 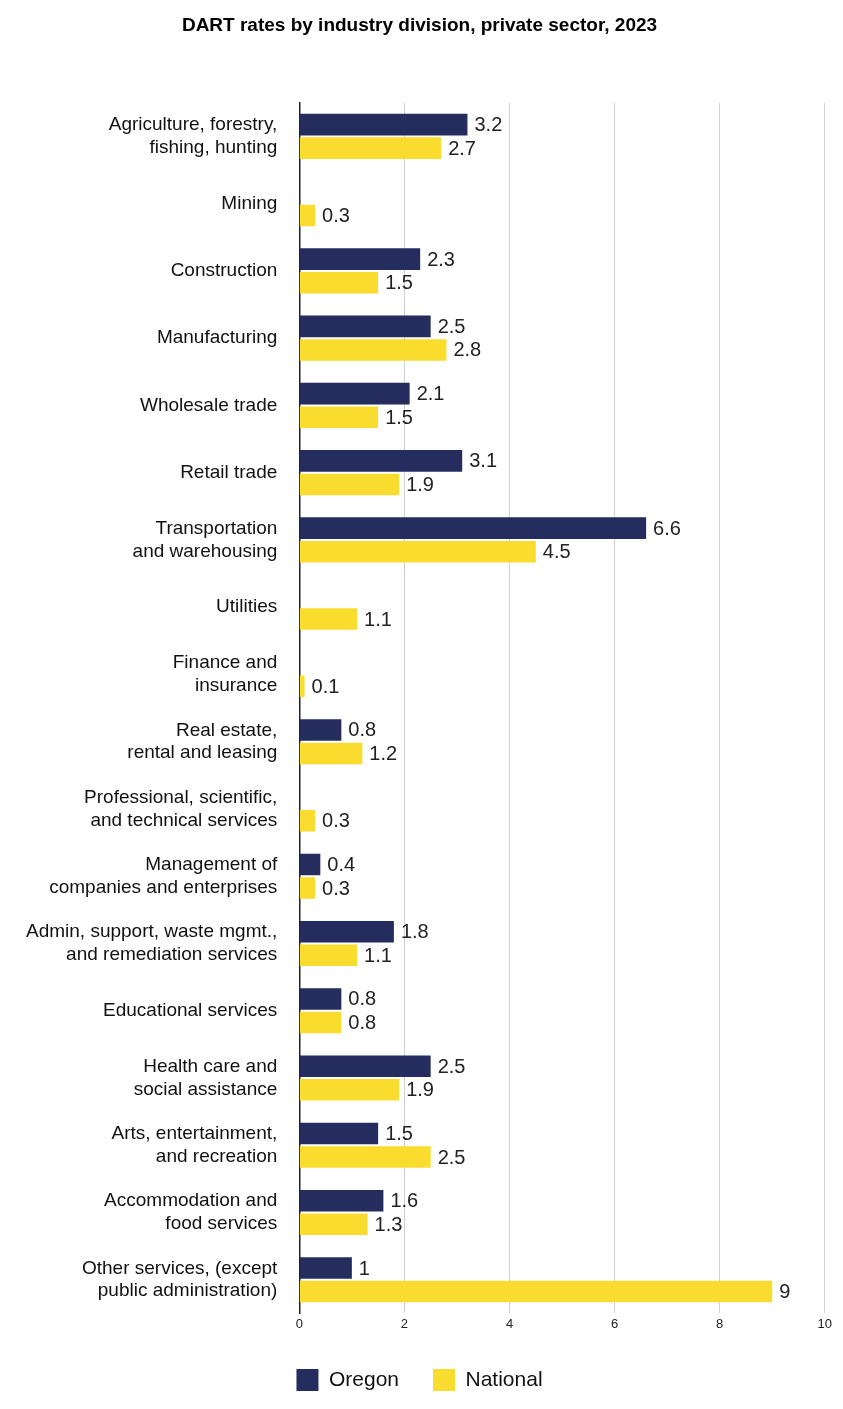 I want to click on y-tick-label: Management of companies and enterprises, so click(x=164, y=875).